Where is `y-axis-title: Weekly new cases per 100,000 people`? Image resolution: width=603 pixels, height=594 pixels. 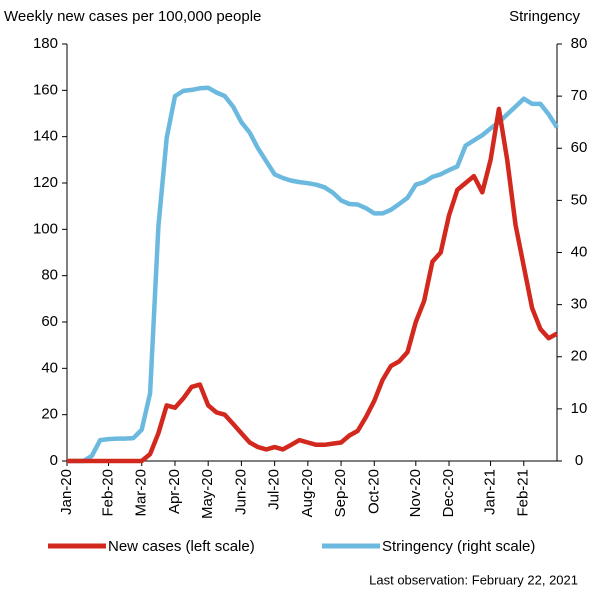 y-axis-title: Weekly new cases per 100,000 people is located at coordinates (132, 16).